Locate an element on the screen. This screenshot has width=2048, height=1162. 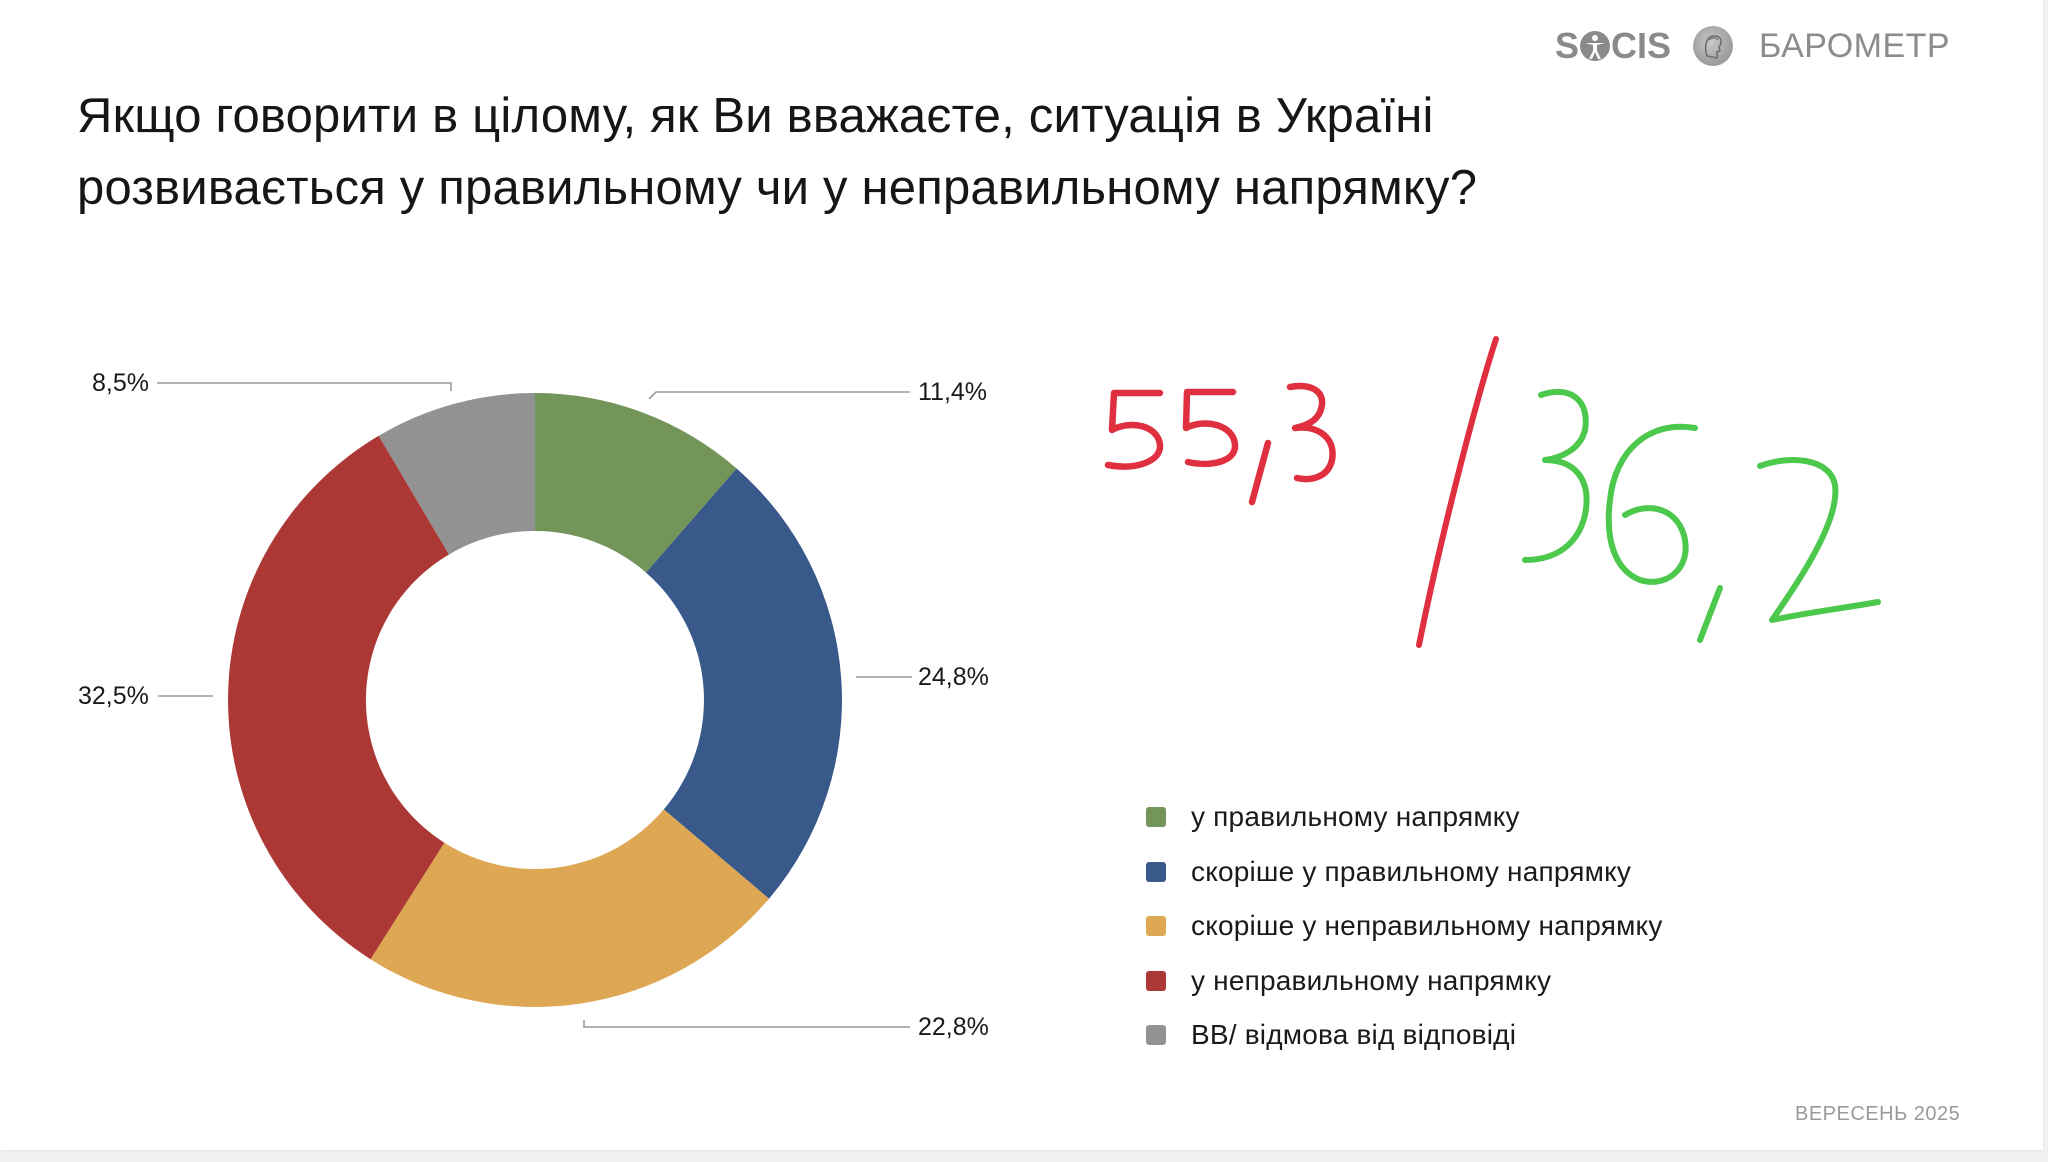
legend-item: скоріше у неправильному напрямку is located at coordinates (1404, 926).